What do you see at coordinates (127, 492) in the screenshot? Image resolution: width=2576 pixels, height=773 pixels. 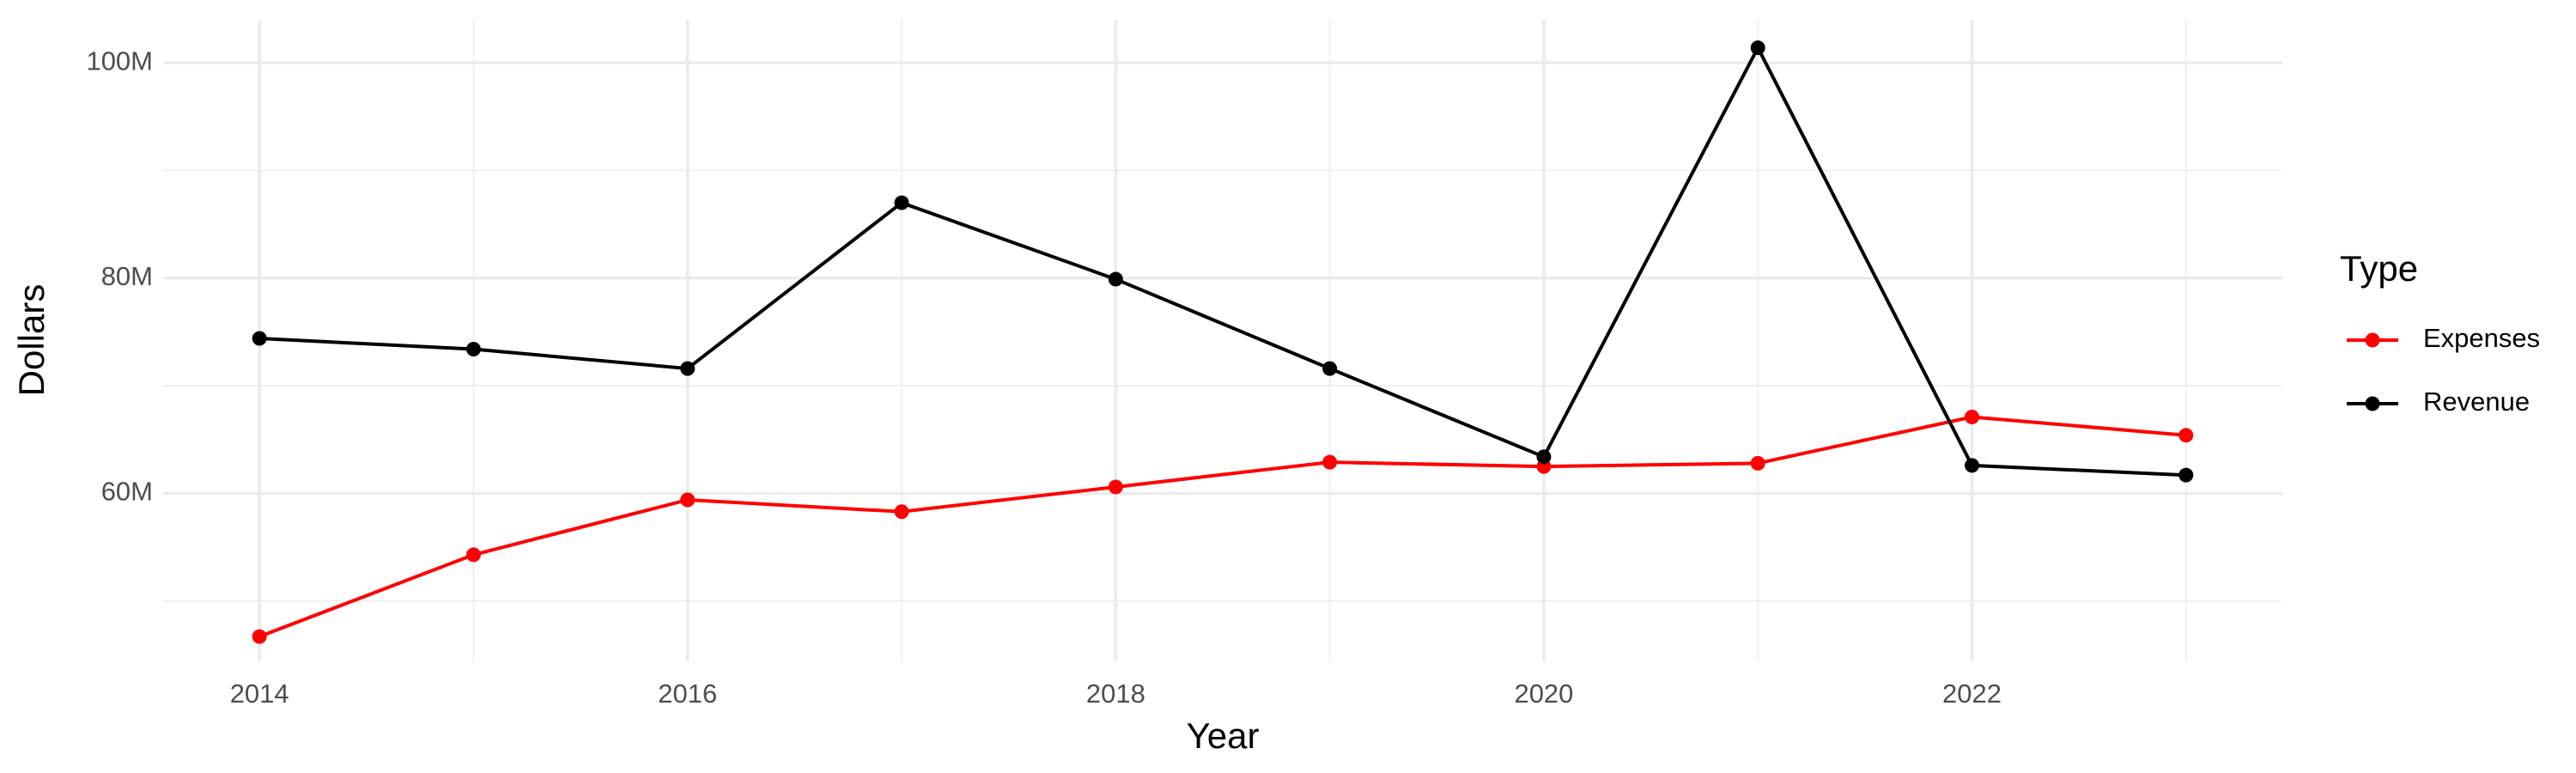 I see `y-tick-label: 60M` at bounding box center [127, 492].